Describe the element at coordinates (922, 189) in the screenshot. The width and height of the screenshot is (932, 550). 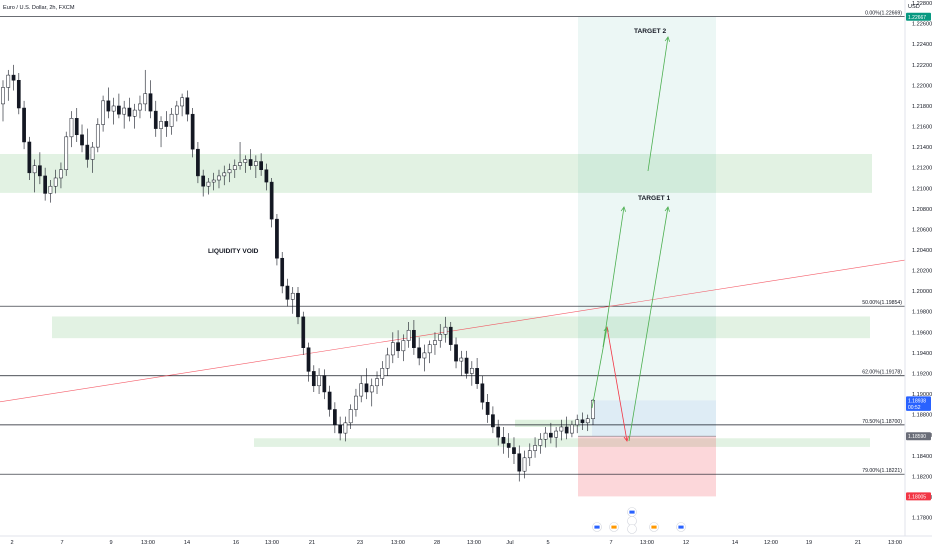
I see `price-tick-label: 1.21000` at that location.